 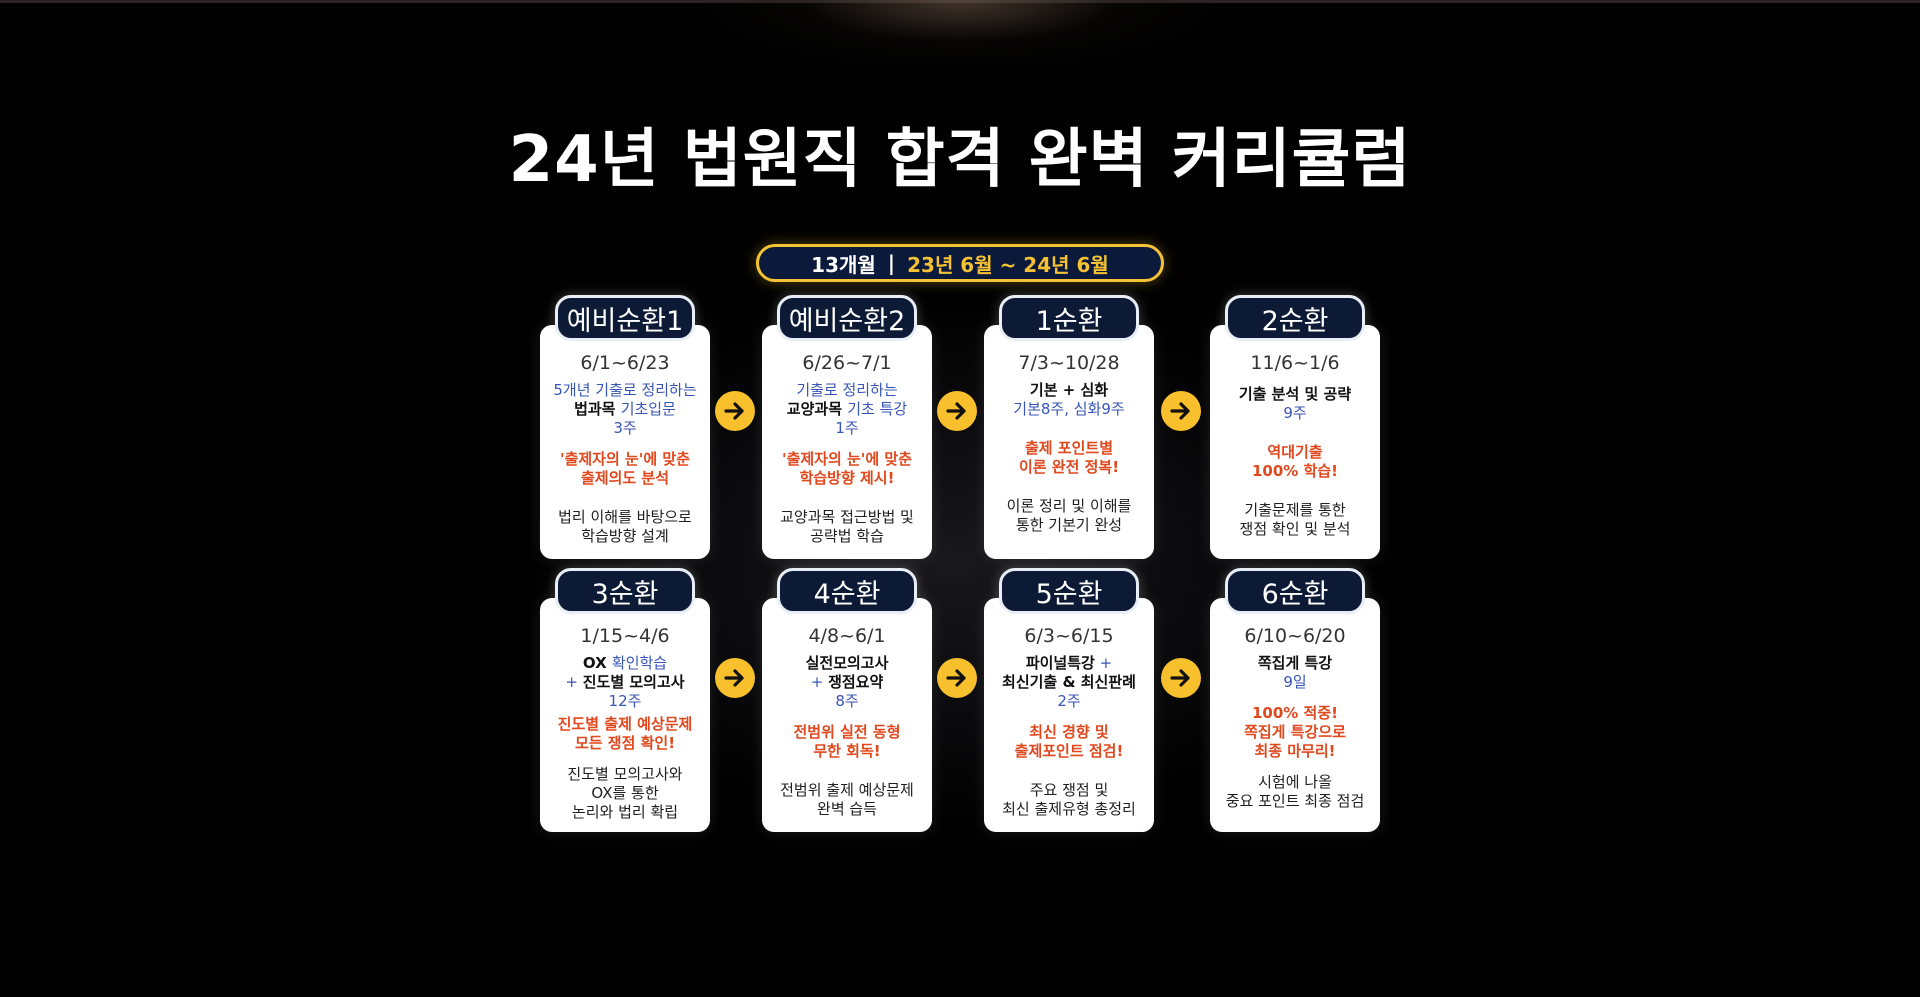 I want to click on card-tab: 6순환, so click(x=1295, y=591).